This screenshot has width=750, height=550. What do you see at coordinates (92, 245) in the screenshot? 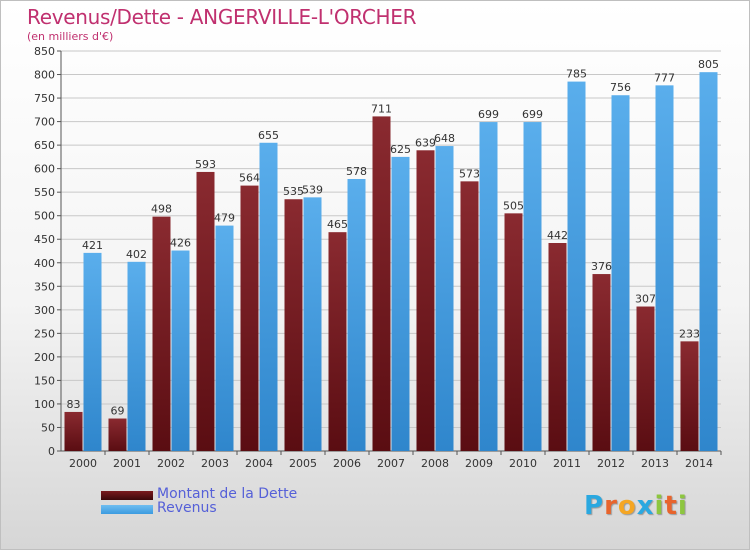
I see `data-label-revenus: 421` at bounding box center [92, 245].